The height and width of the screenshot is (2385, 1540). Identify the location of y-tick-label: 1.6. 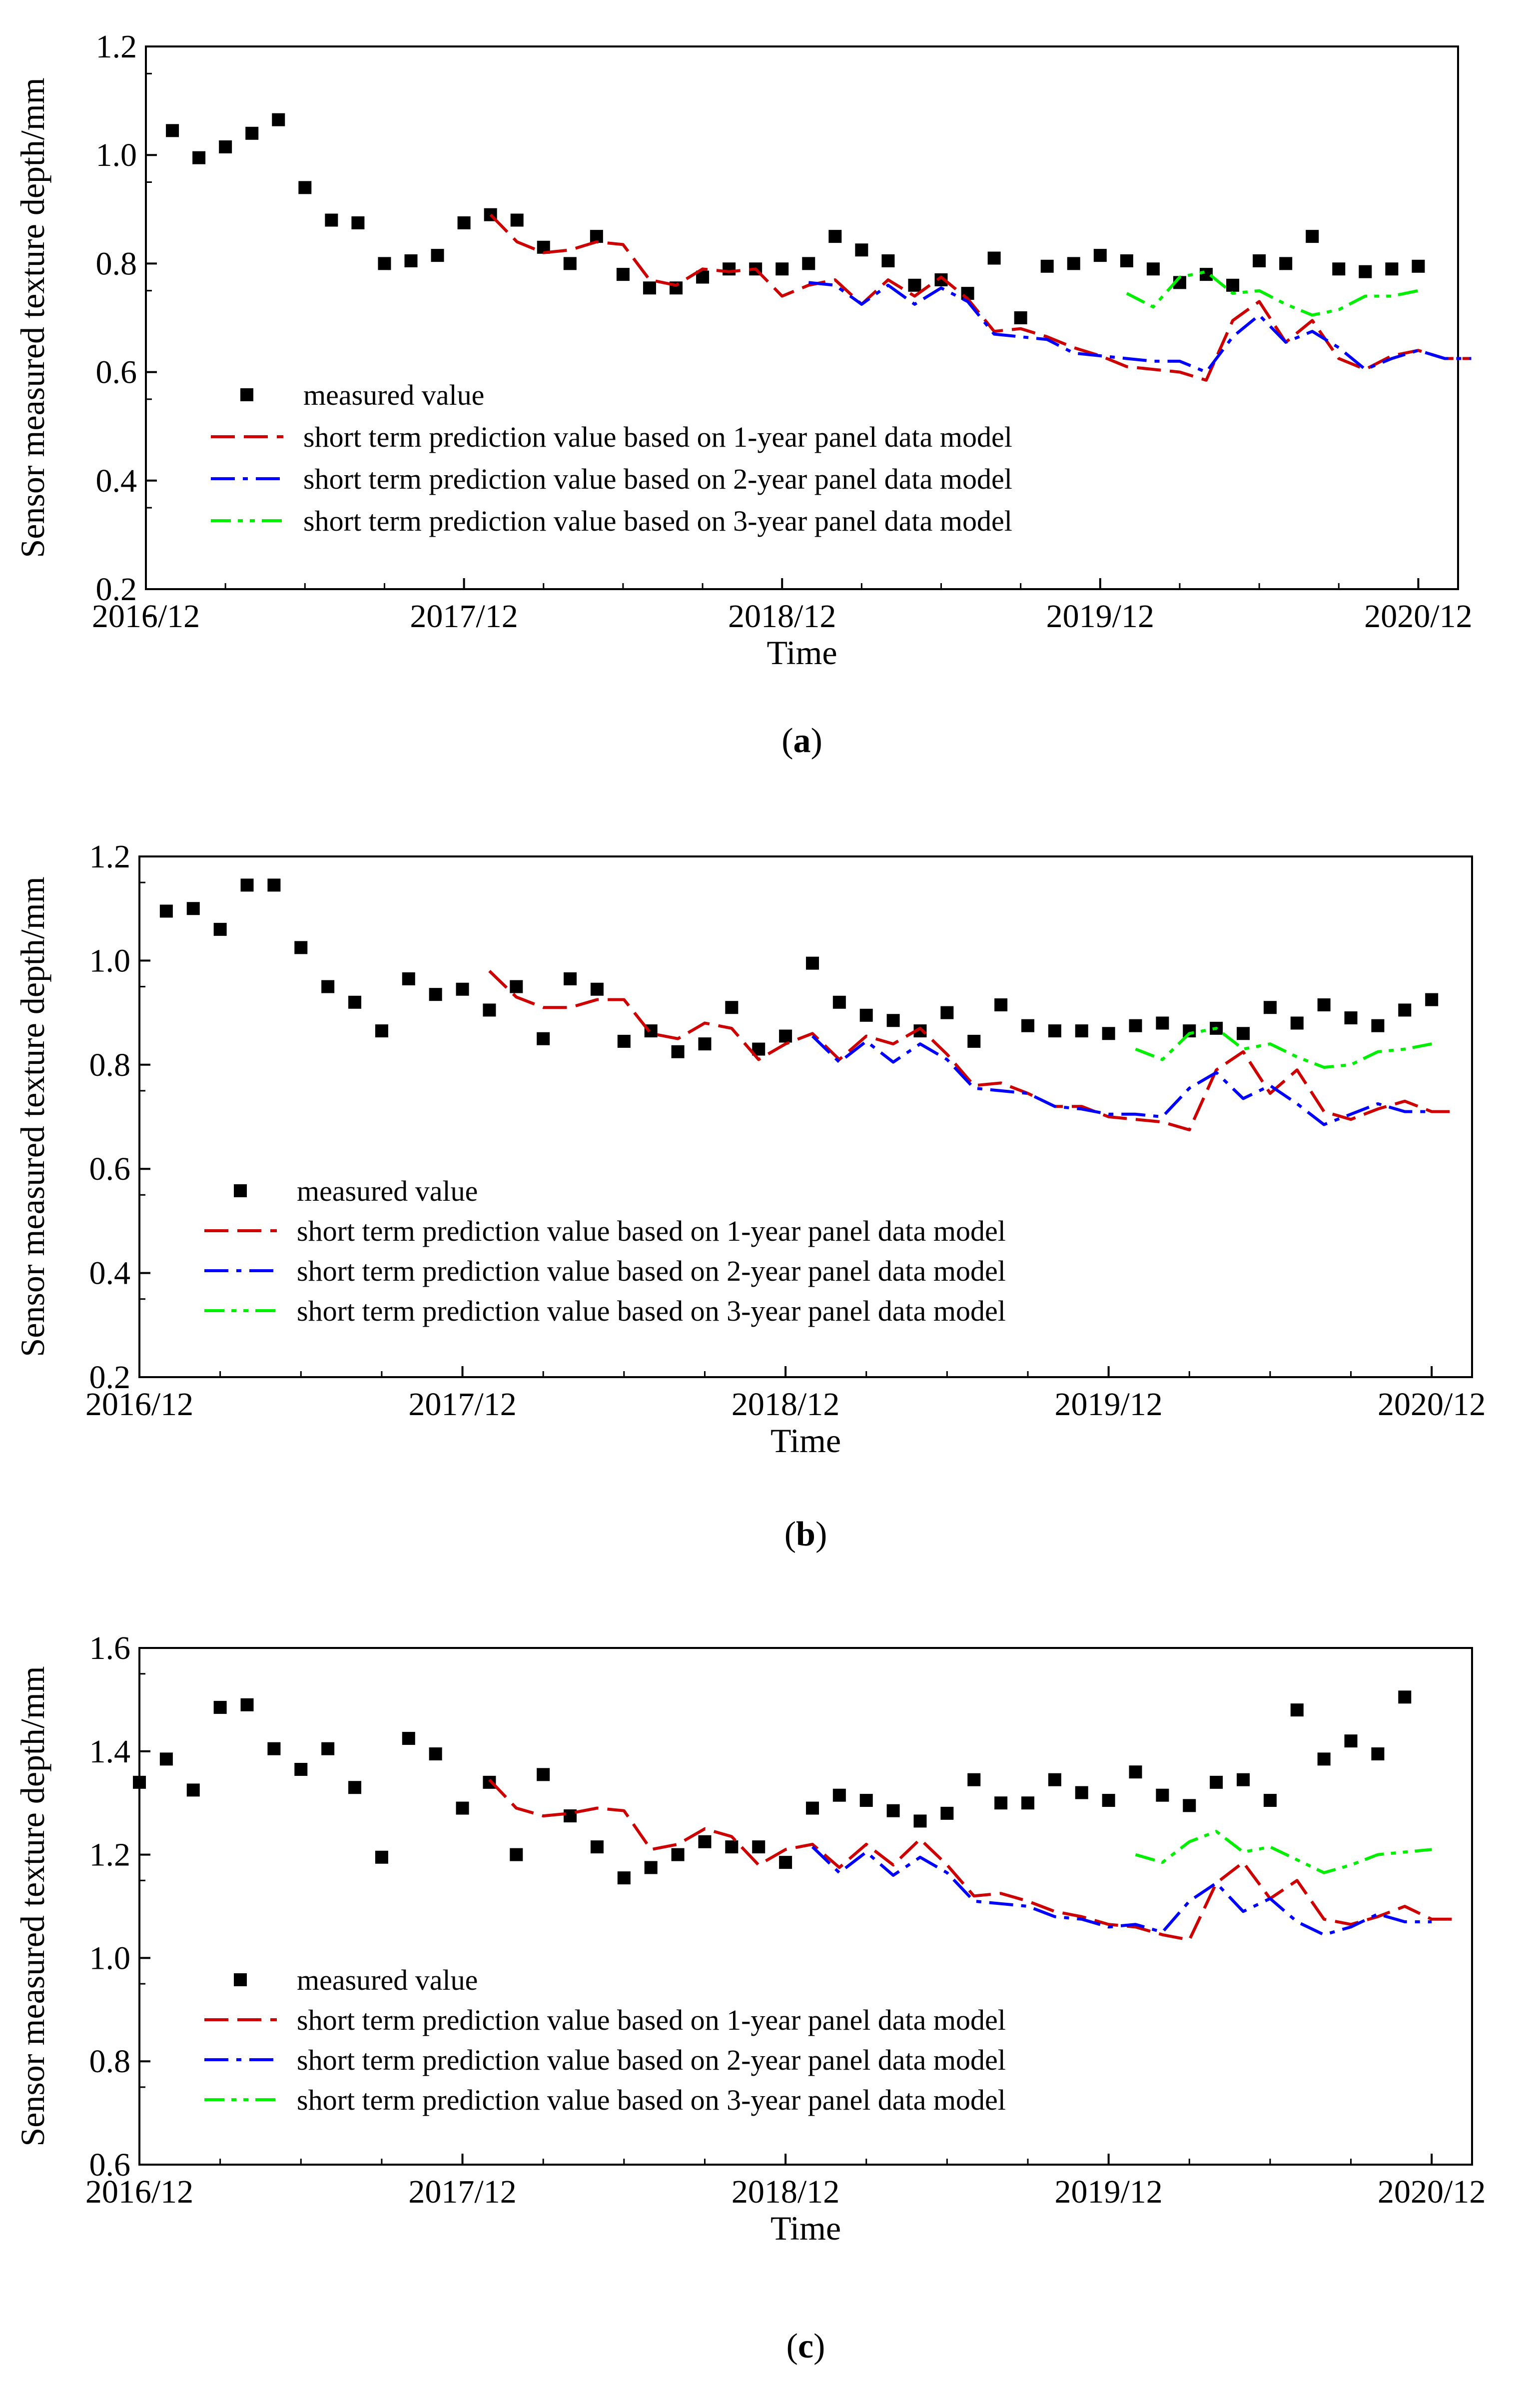
(110, 1648).